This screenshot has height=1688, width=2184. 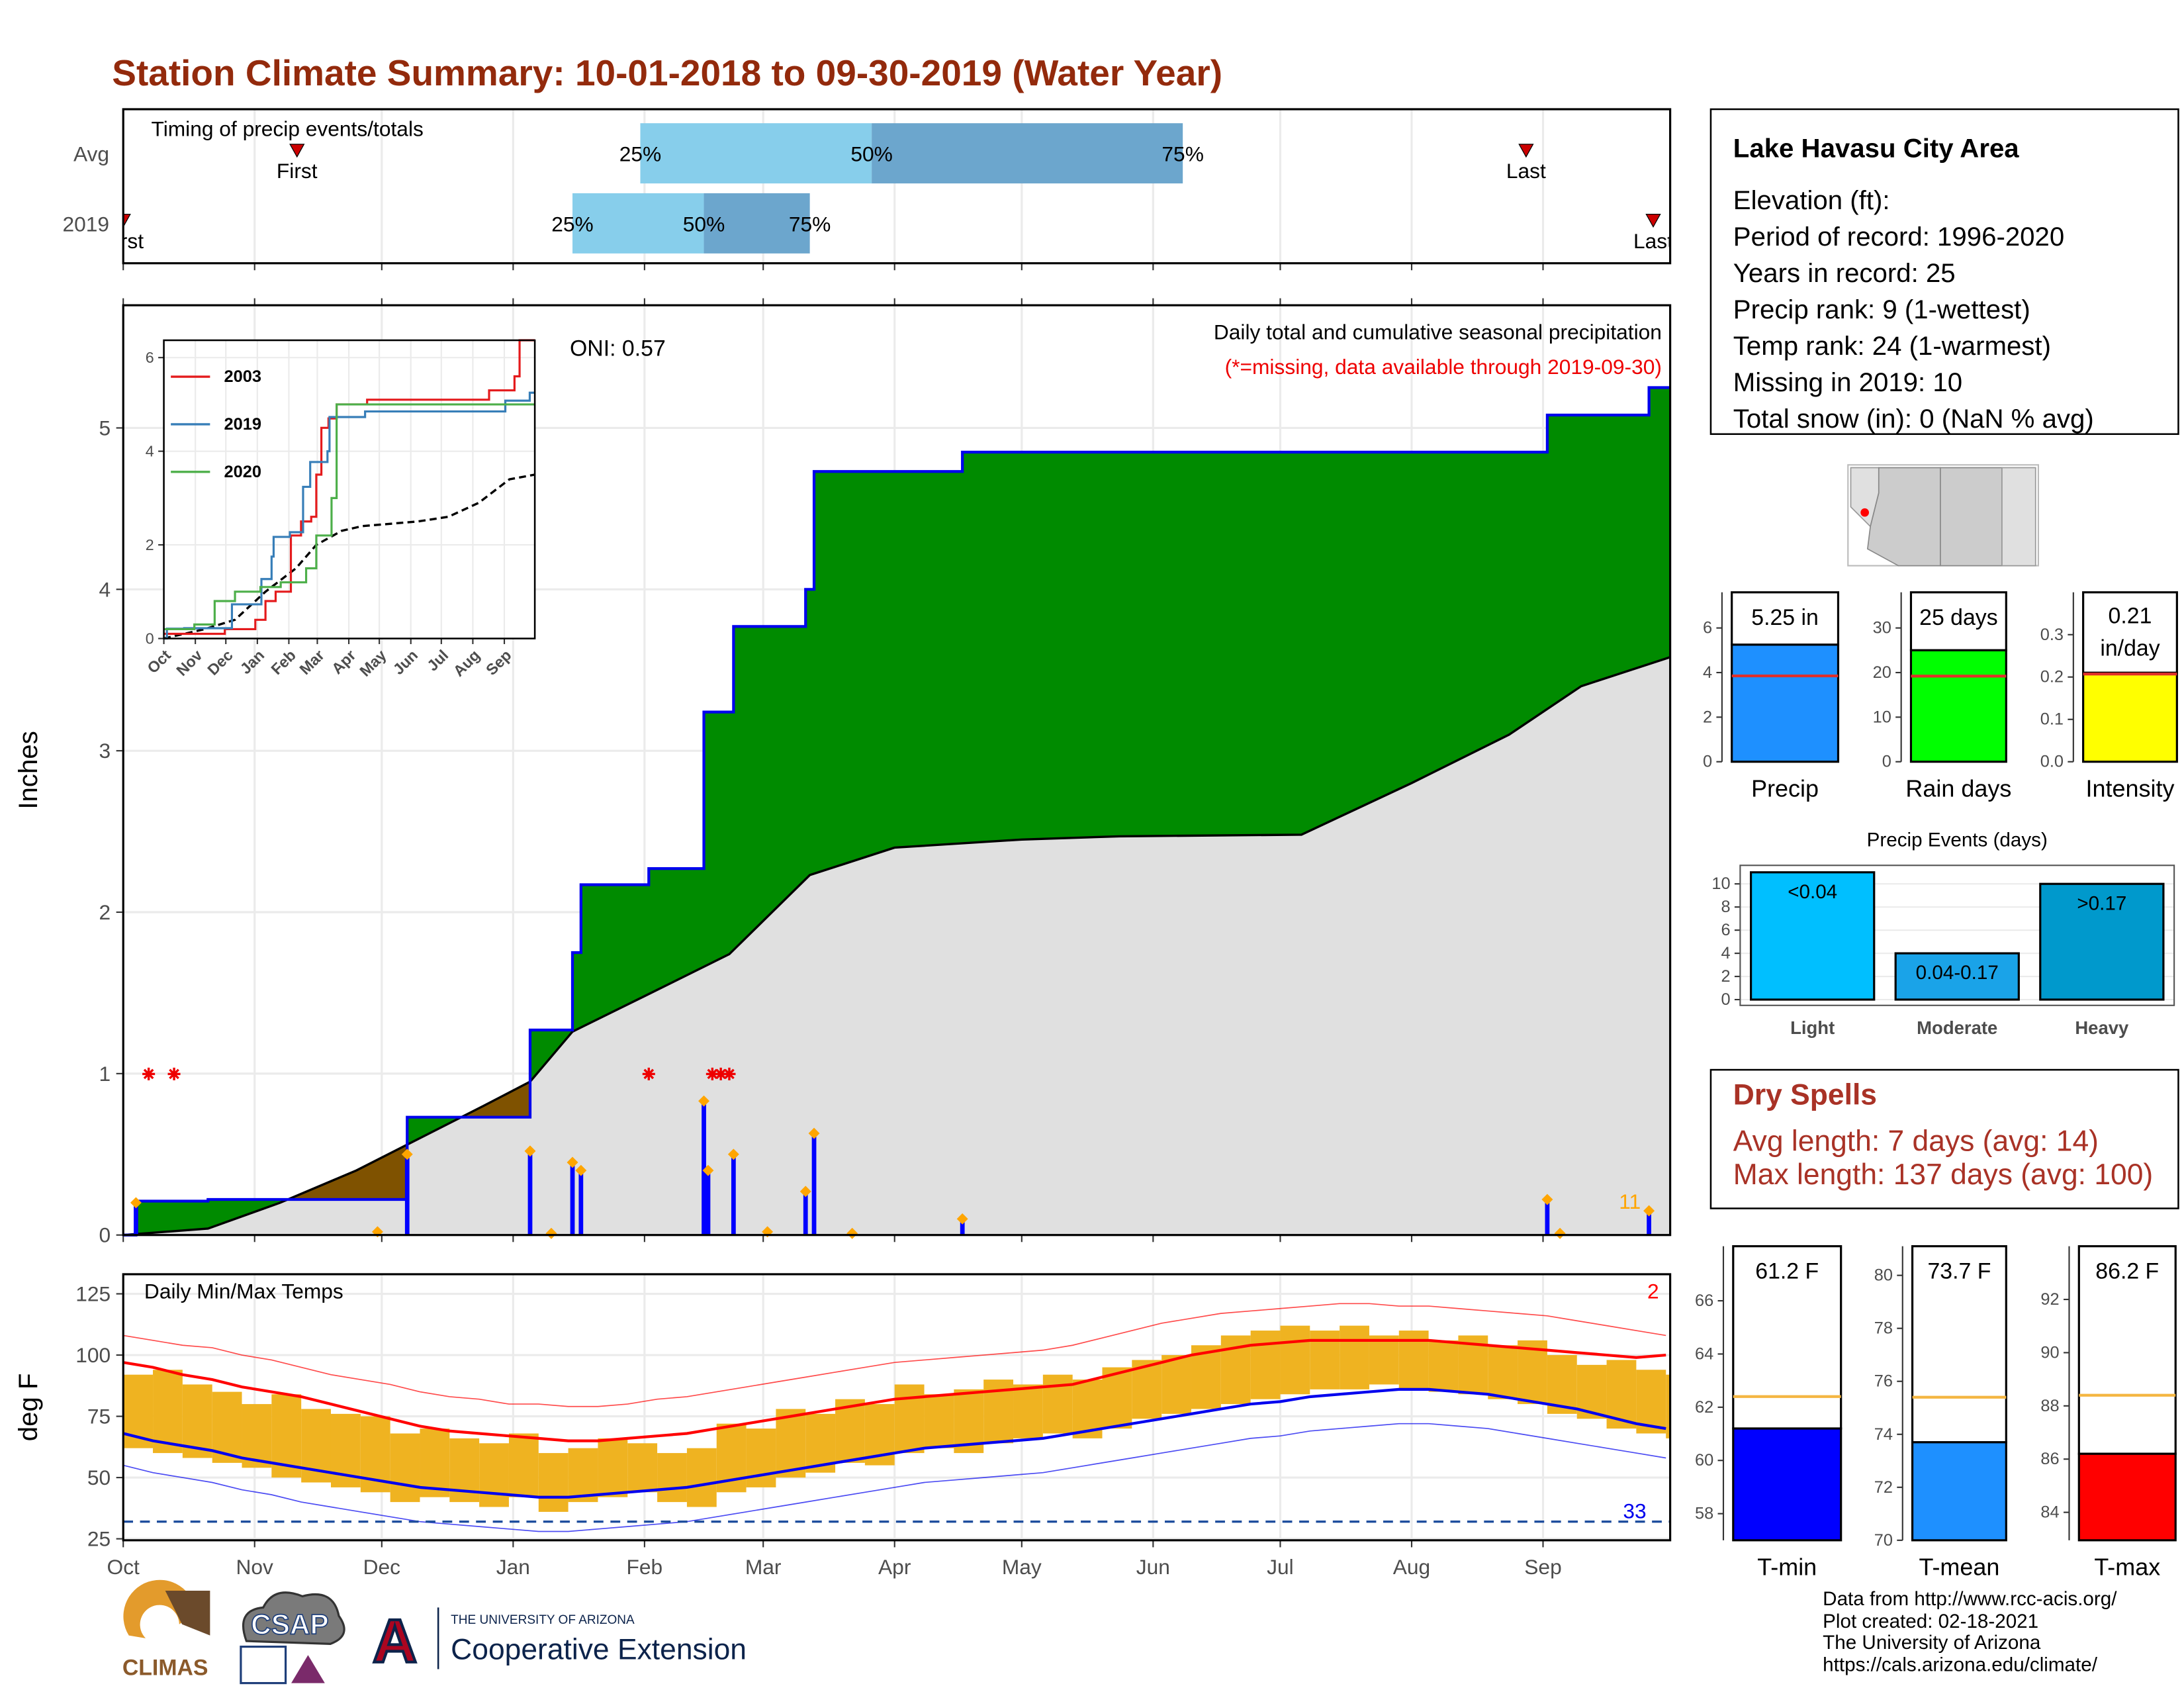 I want to click on legend-label: 2020, so click(x=242, y=472).